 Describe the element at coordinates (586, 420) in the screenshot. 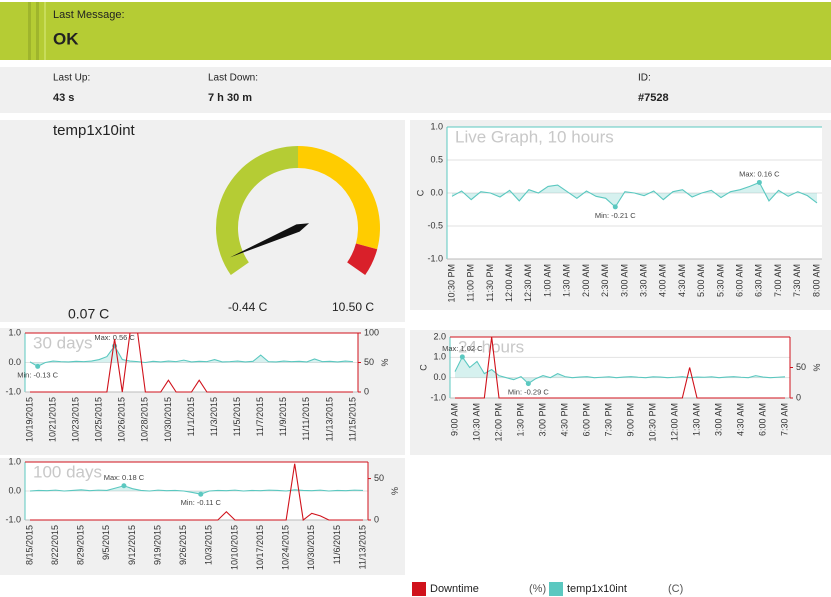

I see `x-tick-label: 6:00 PM` at that location.